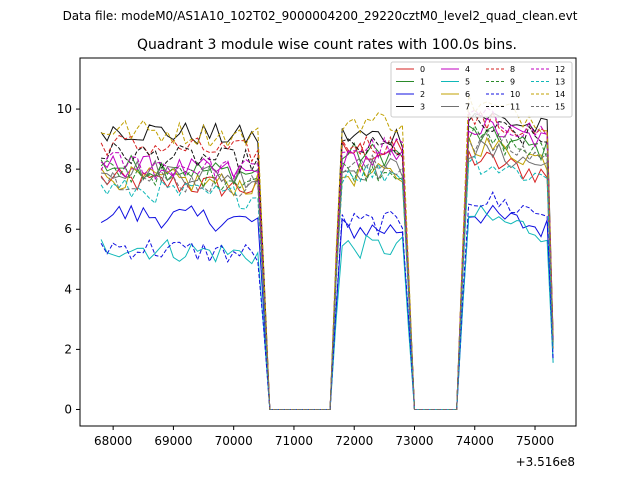  Describe the element at coordinates (422, 69) in the screenshot. I see `legend-label: 0` at that location.